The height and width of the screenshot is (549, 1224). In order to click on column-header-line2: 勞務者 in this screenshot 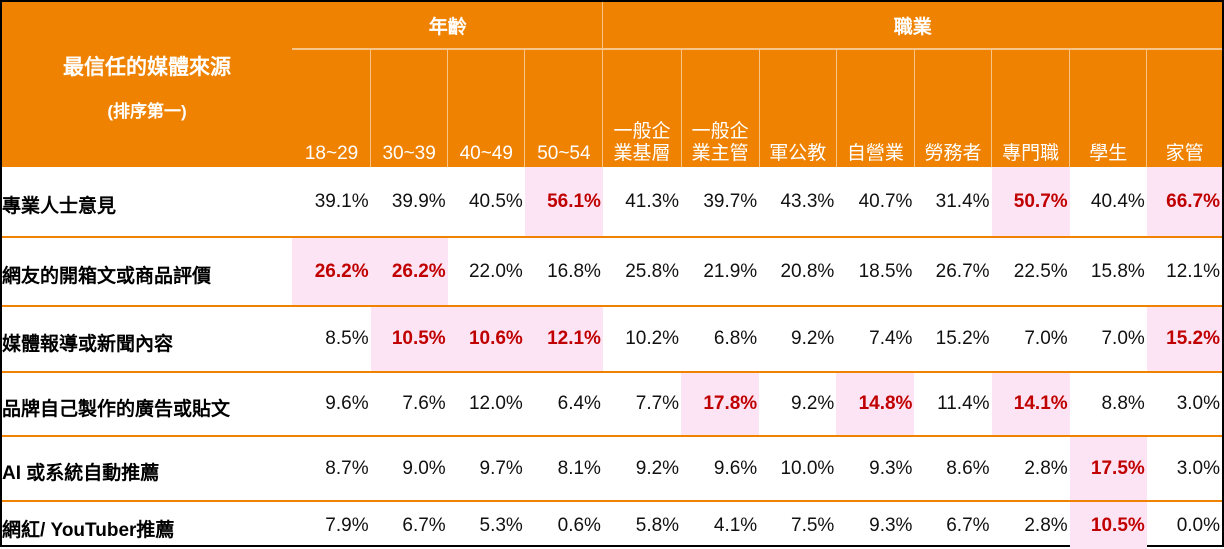, I will do `click(953, 153)`.